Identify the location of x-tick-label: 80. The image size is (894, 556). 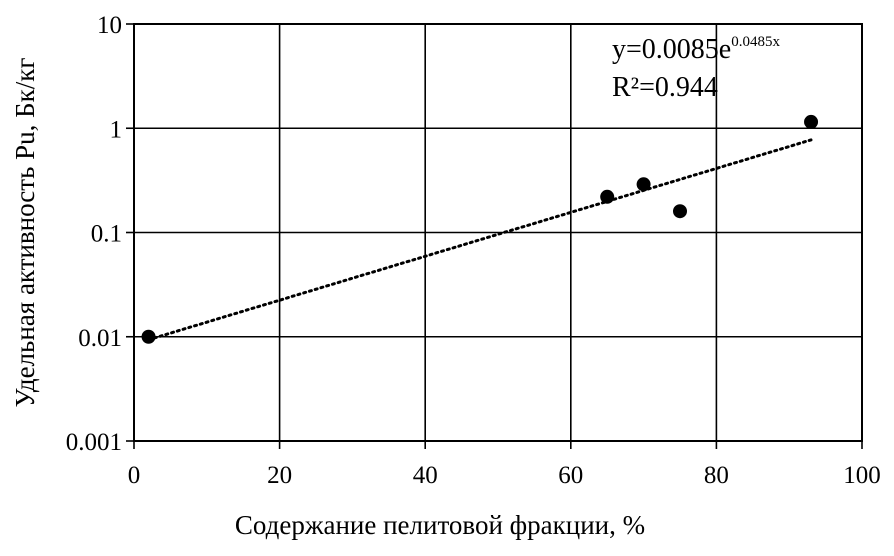
(716, 475).